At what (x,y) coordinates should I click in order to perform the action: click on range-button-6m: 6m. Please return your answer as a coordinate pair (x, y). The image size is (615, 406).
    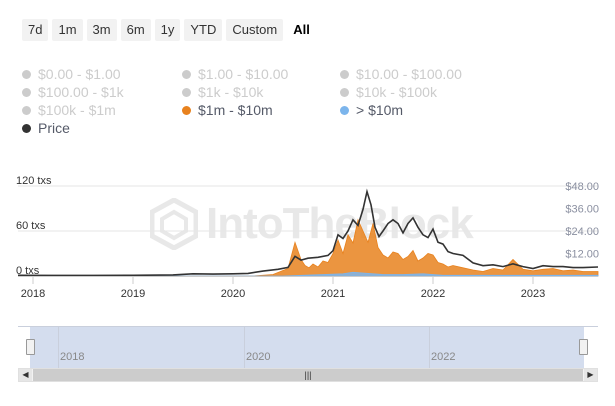
    Looking at the image, I should click on (135, 30).